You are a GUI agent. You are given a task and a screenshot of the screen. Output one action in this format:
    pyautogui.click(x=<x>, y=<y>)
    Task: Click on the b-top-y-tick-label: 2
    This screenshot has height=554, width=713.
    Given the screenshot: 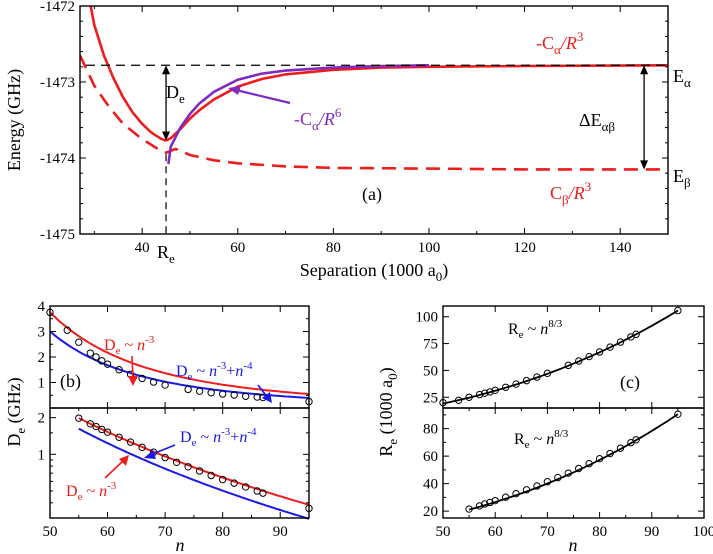 What is the action you would take?
    pyautogui.click(x=42, y=358)
    